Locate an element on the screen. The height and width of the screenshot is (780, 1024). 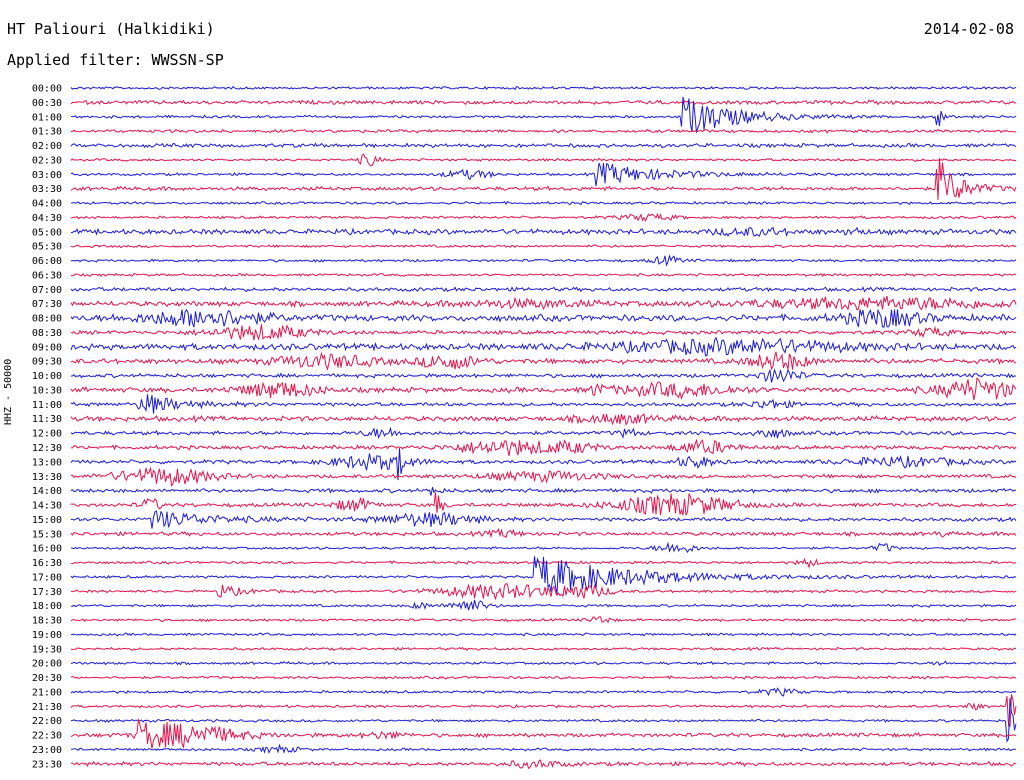
trace-time-label: 13:00 is located at coordinates (47, 462).